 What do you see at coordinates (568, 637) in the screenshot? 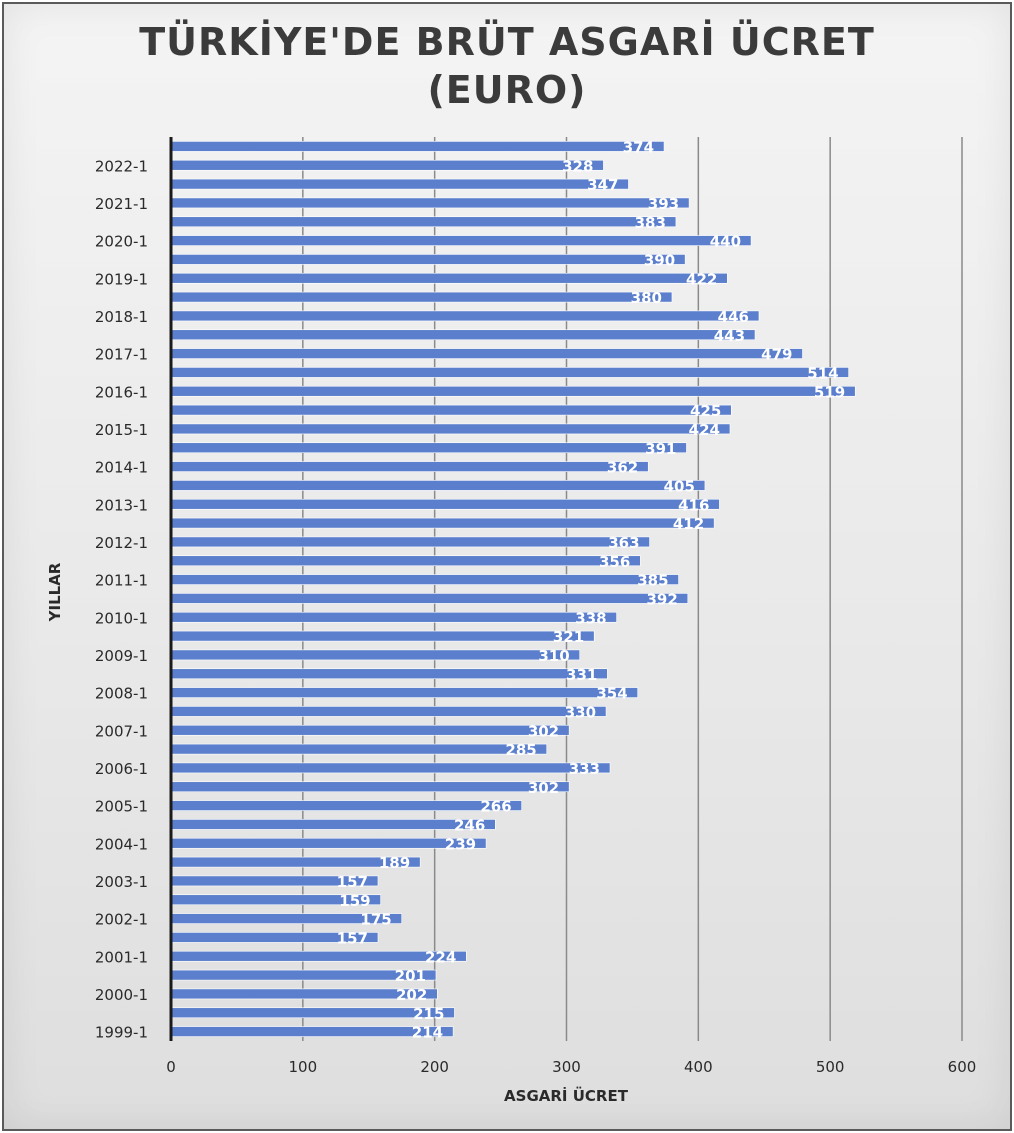
I see `data-label-21: 321` at bounding box center [568, 637].